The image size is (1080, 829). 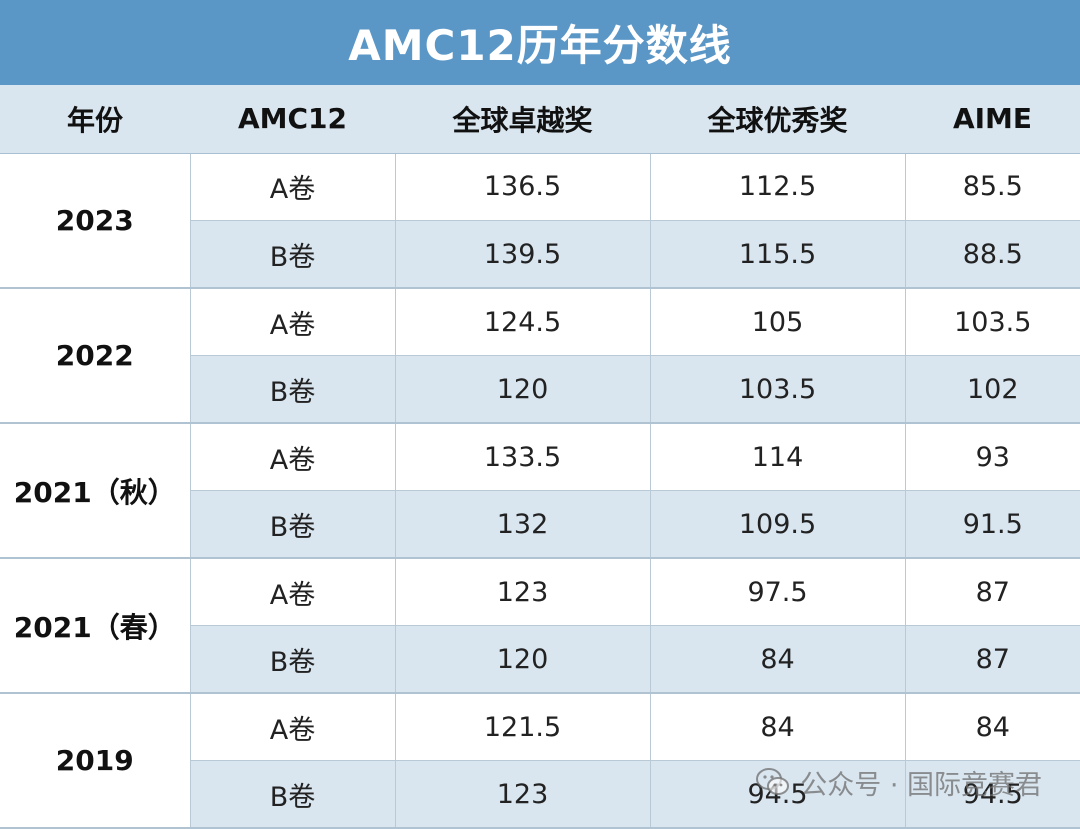 What do you see at coordinates (778, 389) in the screenshot?
I see `honor-cell: 103.5` at bounding box center [778, 389].